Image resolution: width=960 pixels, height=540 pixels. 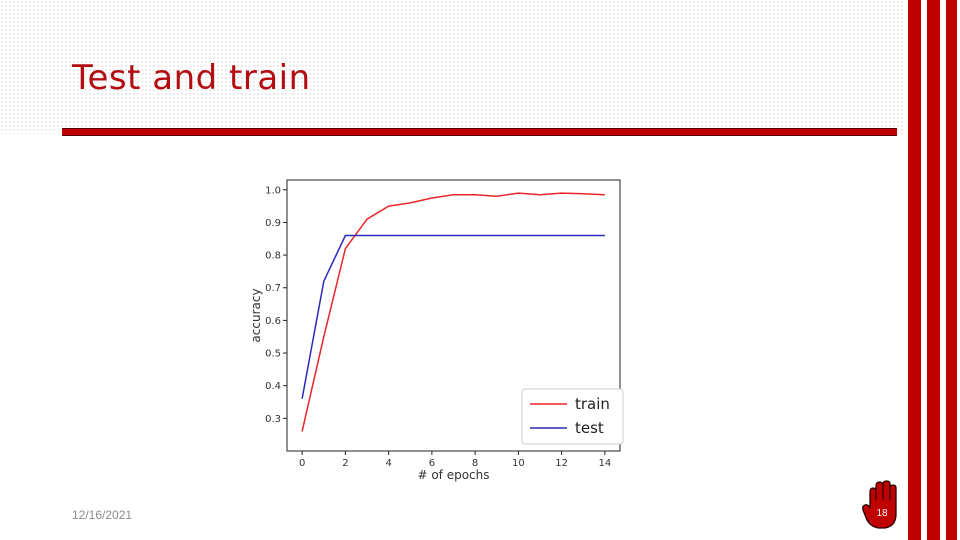 I want to click on title-underline-bar, so click(x=479, y=132).